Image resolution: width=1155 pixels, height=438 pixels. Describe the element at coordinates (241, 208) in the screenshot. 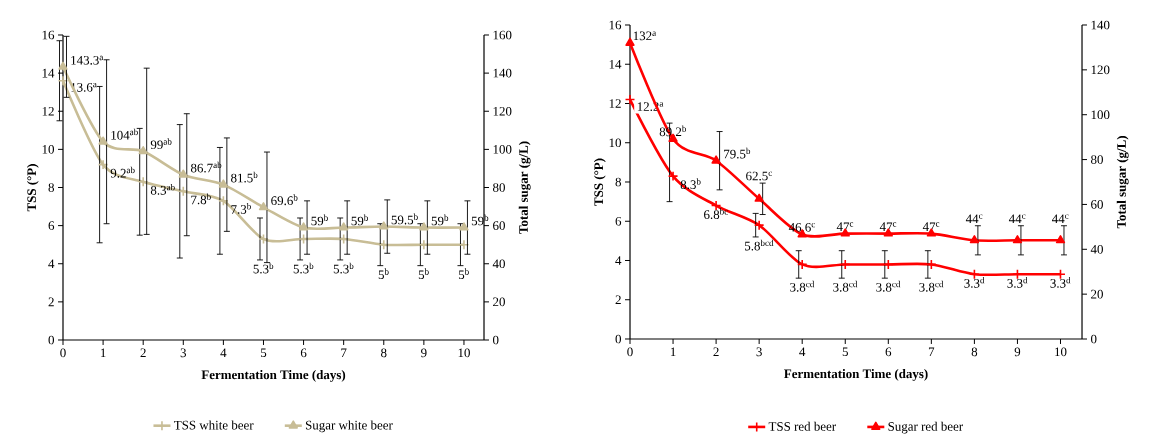

I see `data-label: 7.3$^{b}$` at that location.